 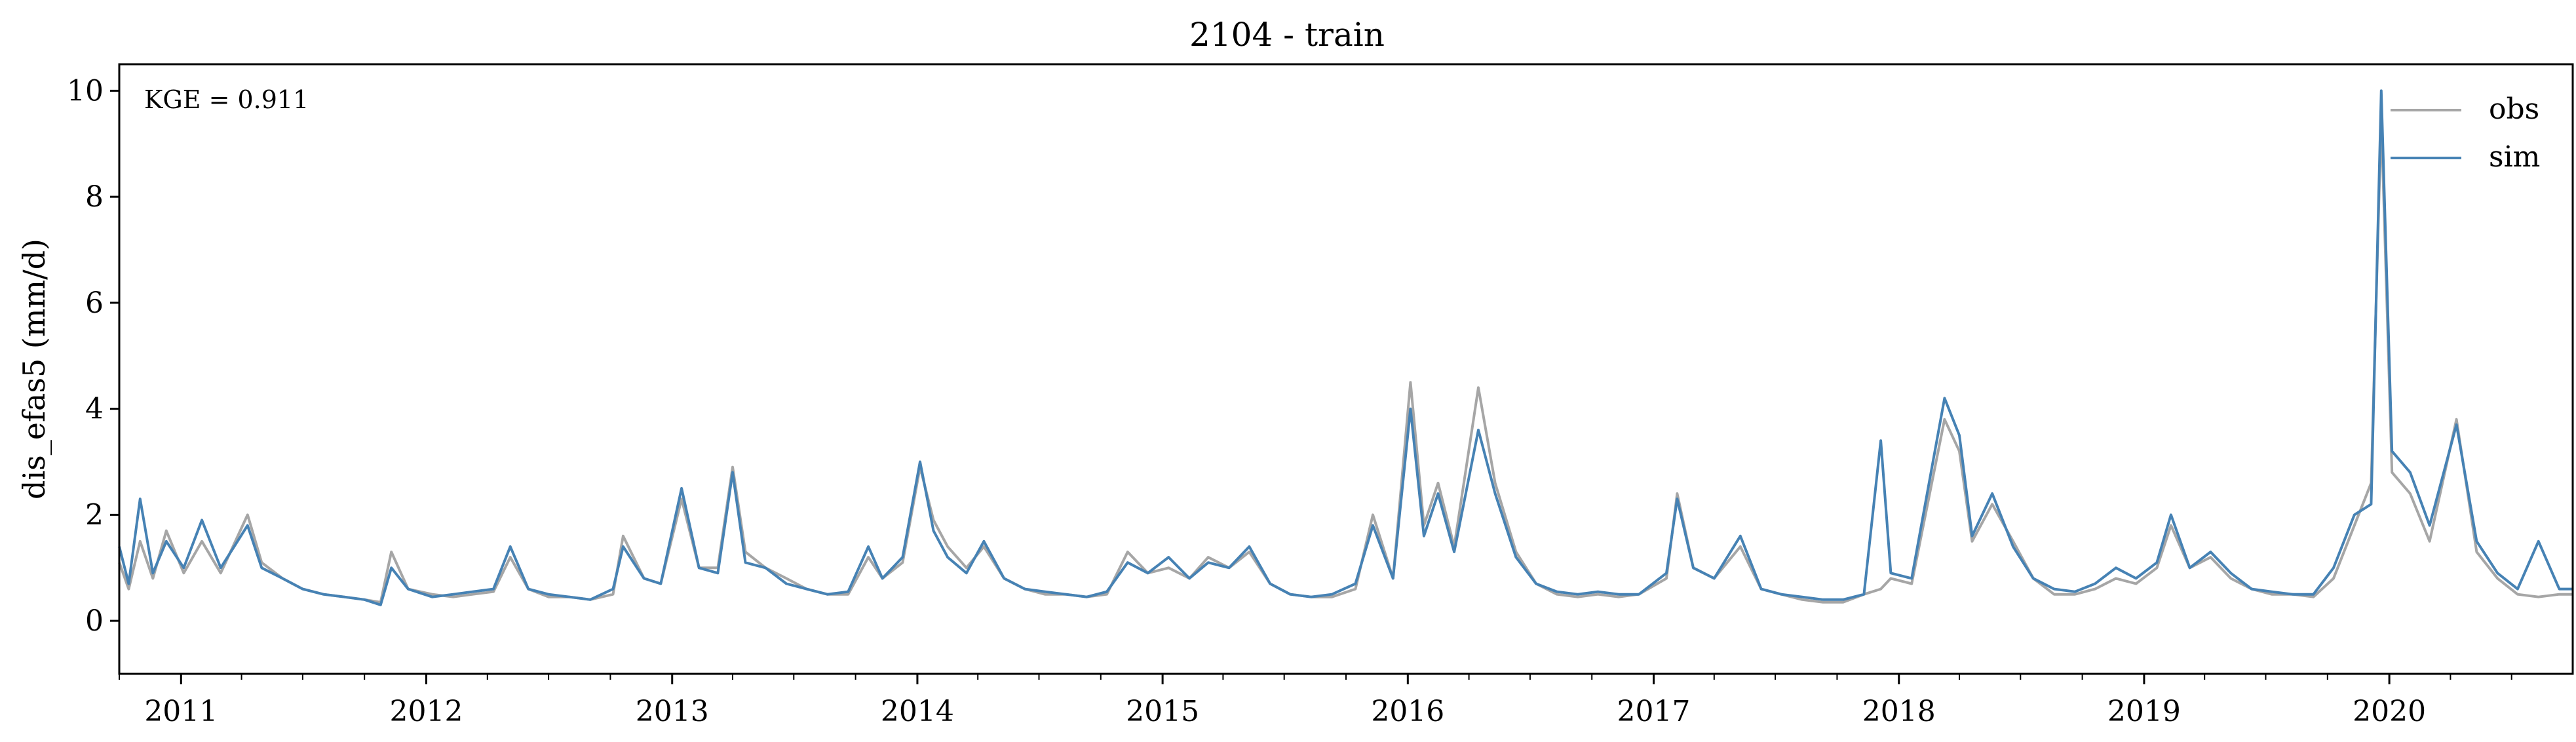 I want to click on x-tick-label: 2012, so click(x=426, y=711).